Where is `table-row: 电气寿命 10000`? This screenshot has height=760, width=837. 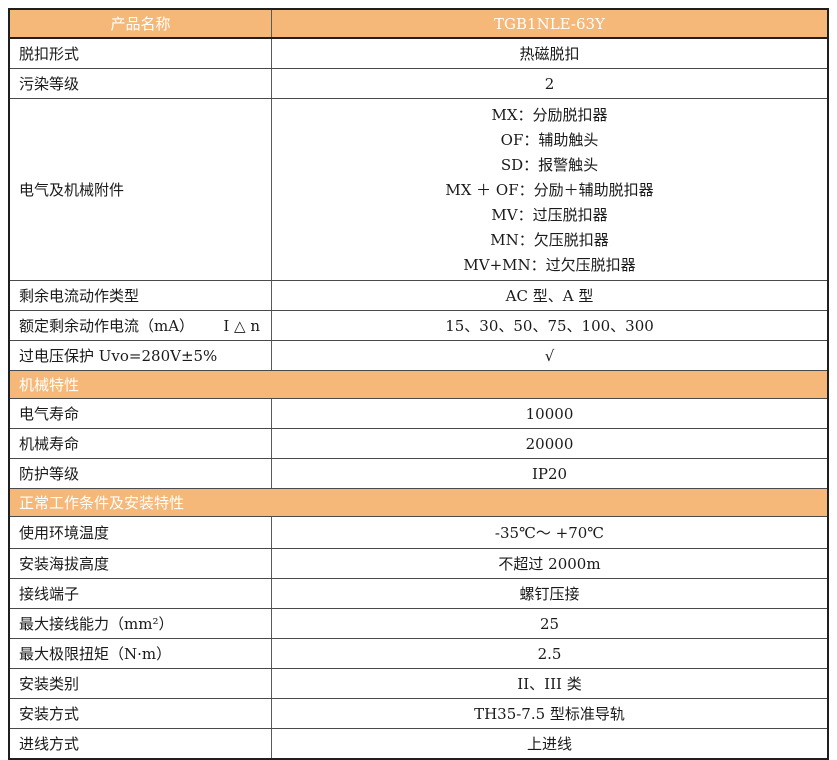 table-row: 电气寿命 10000 is located at coordinates (418, 414).